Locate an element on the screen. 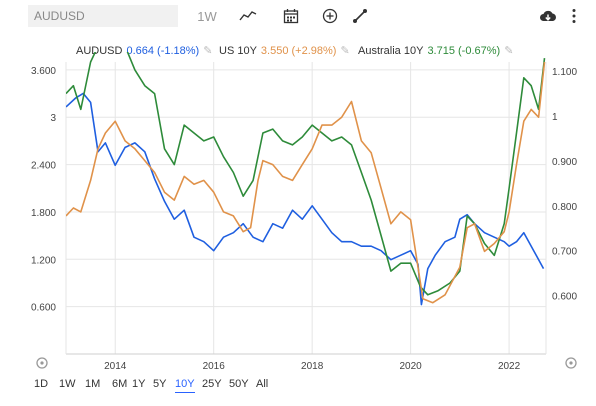 The image size is (596, 406). more-options-button is located at coordinates (574, 16).